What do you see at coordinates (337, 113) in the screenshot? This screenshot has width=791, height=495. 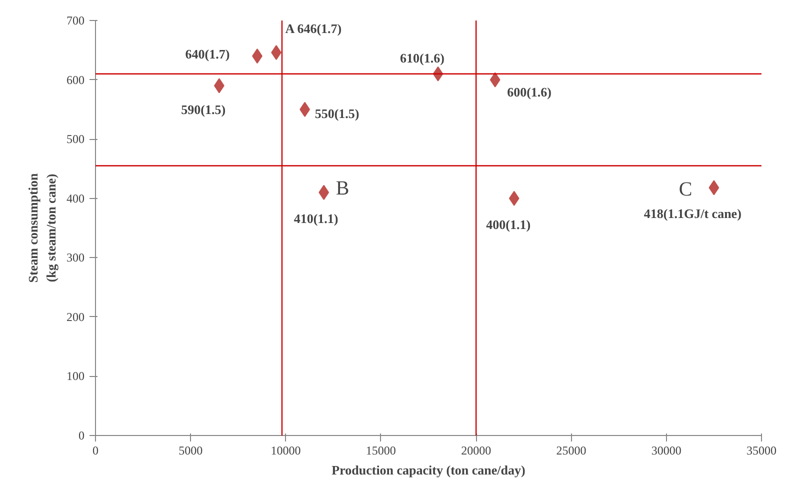 I see `annotation: 550(1.5)` at bounding box center [337, 113].